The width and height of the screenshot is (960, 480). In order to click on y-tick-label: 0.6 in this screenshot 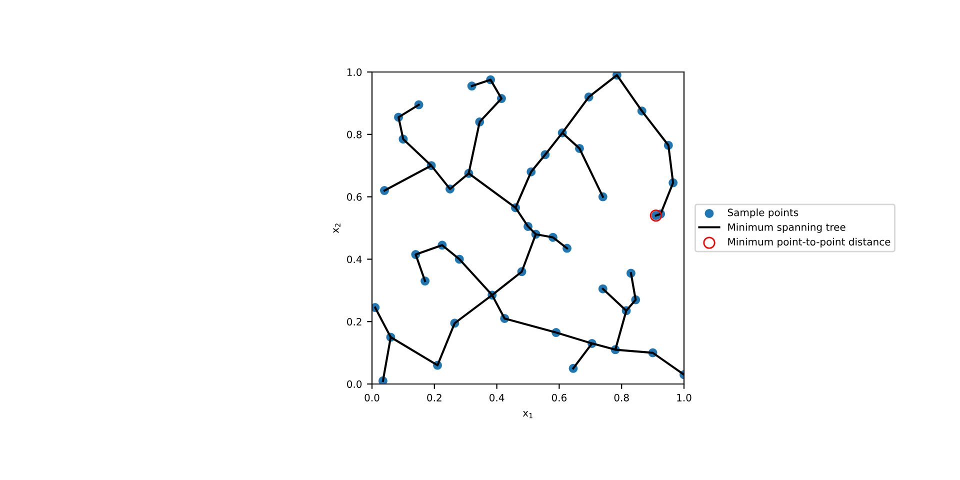, I will do `click(354, 197)`.